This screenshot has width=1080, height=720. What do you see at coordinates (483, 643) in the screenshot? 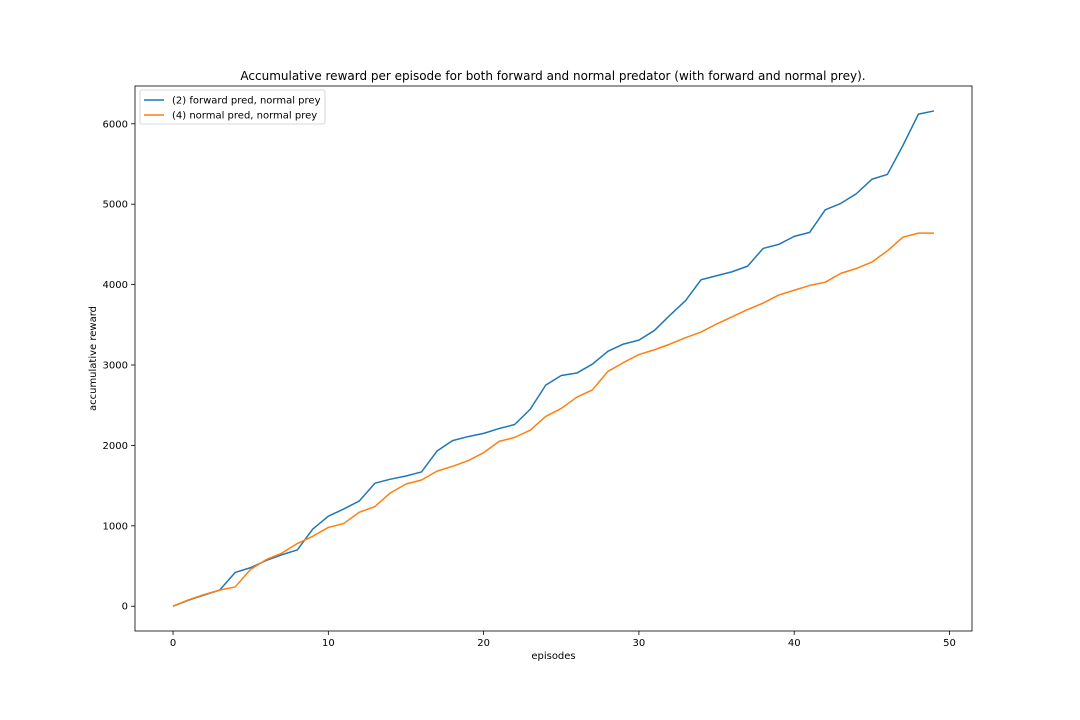
I see `x-tick-label: 20` at bounding box center [483, 643].